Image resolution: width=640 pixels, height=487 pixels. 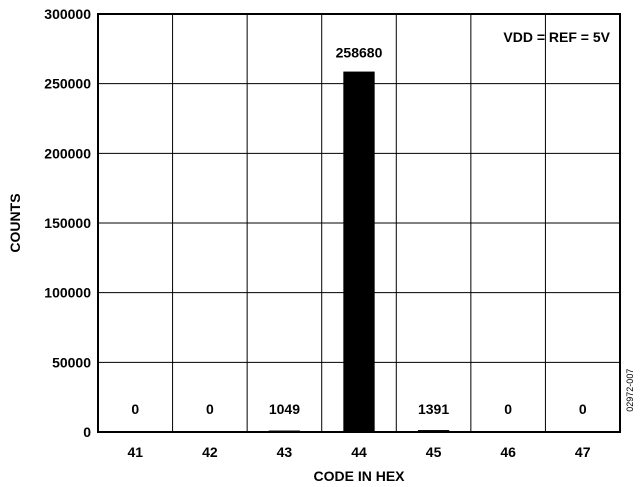 I want to click on data-label-45: 1391, so click(x=433, y=409).